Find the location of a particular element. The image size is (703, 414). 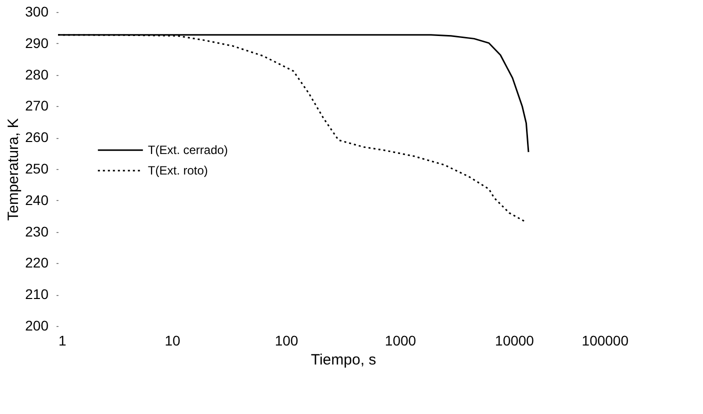

y-tick-label: 300 is located at coordinates (37, 12).